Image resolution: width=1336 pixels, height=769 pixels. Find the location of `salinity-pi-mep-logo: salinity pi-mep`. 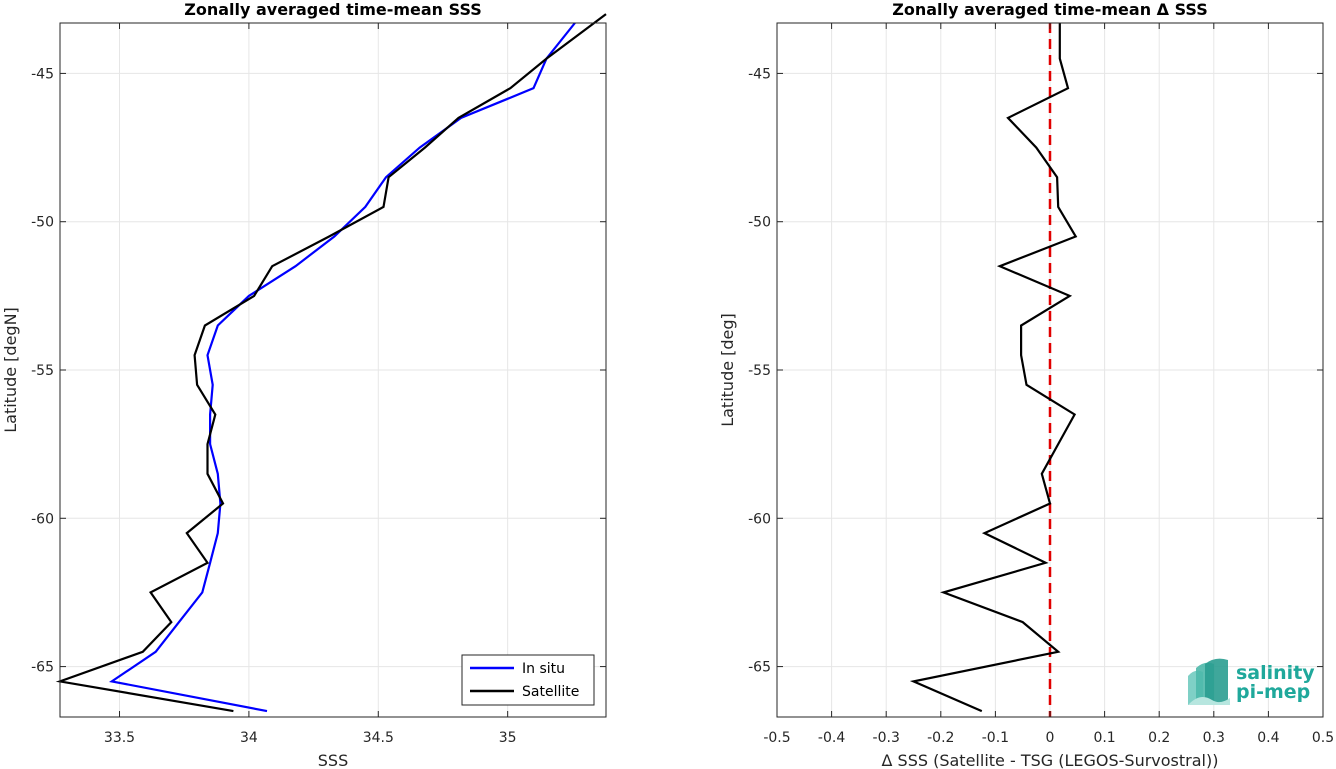

salinity-pi-mep-logo: salinity pi-mep is located at coordinates (1251, 681).